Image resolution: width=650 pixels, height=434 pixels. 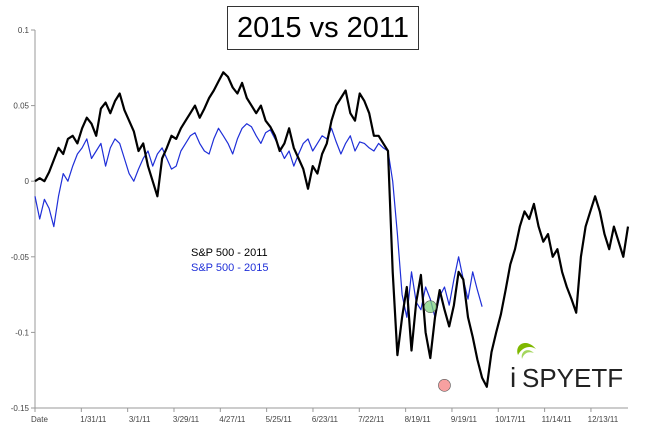 I want to click on x-tick-label: 12/13/11, so click(x=603, y=419).